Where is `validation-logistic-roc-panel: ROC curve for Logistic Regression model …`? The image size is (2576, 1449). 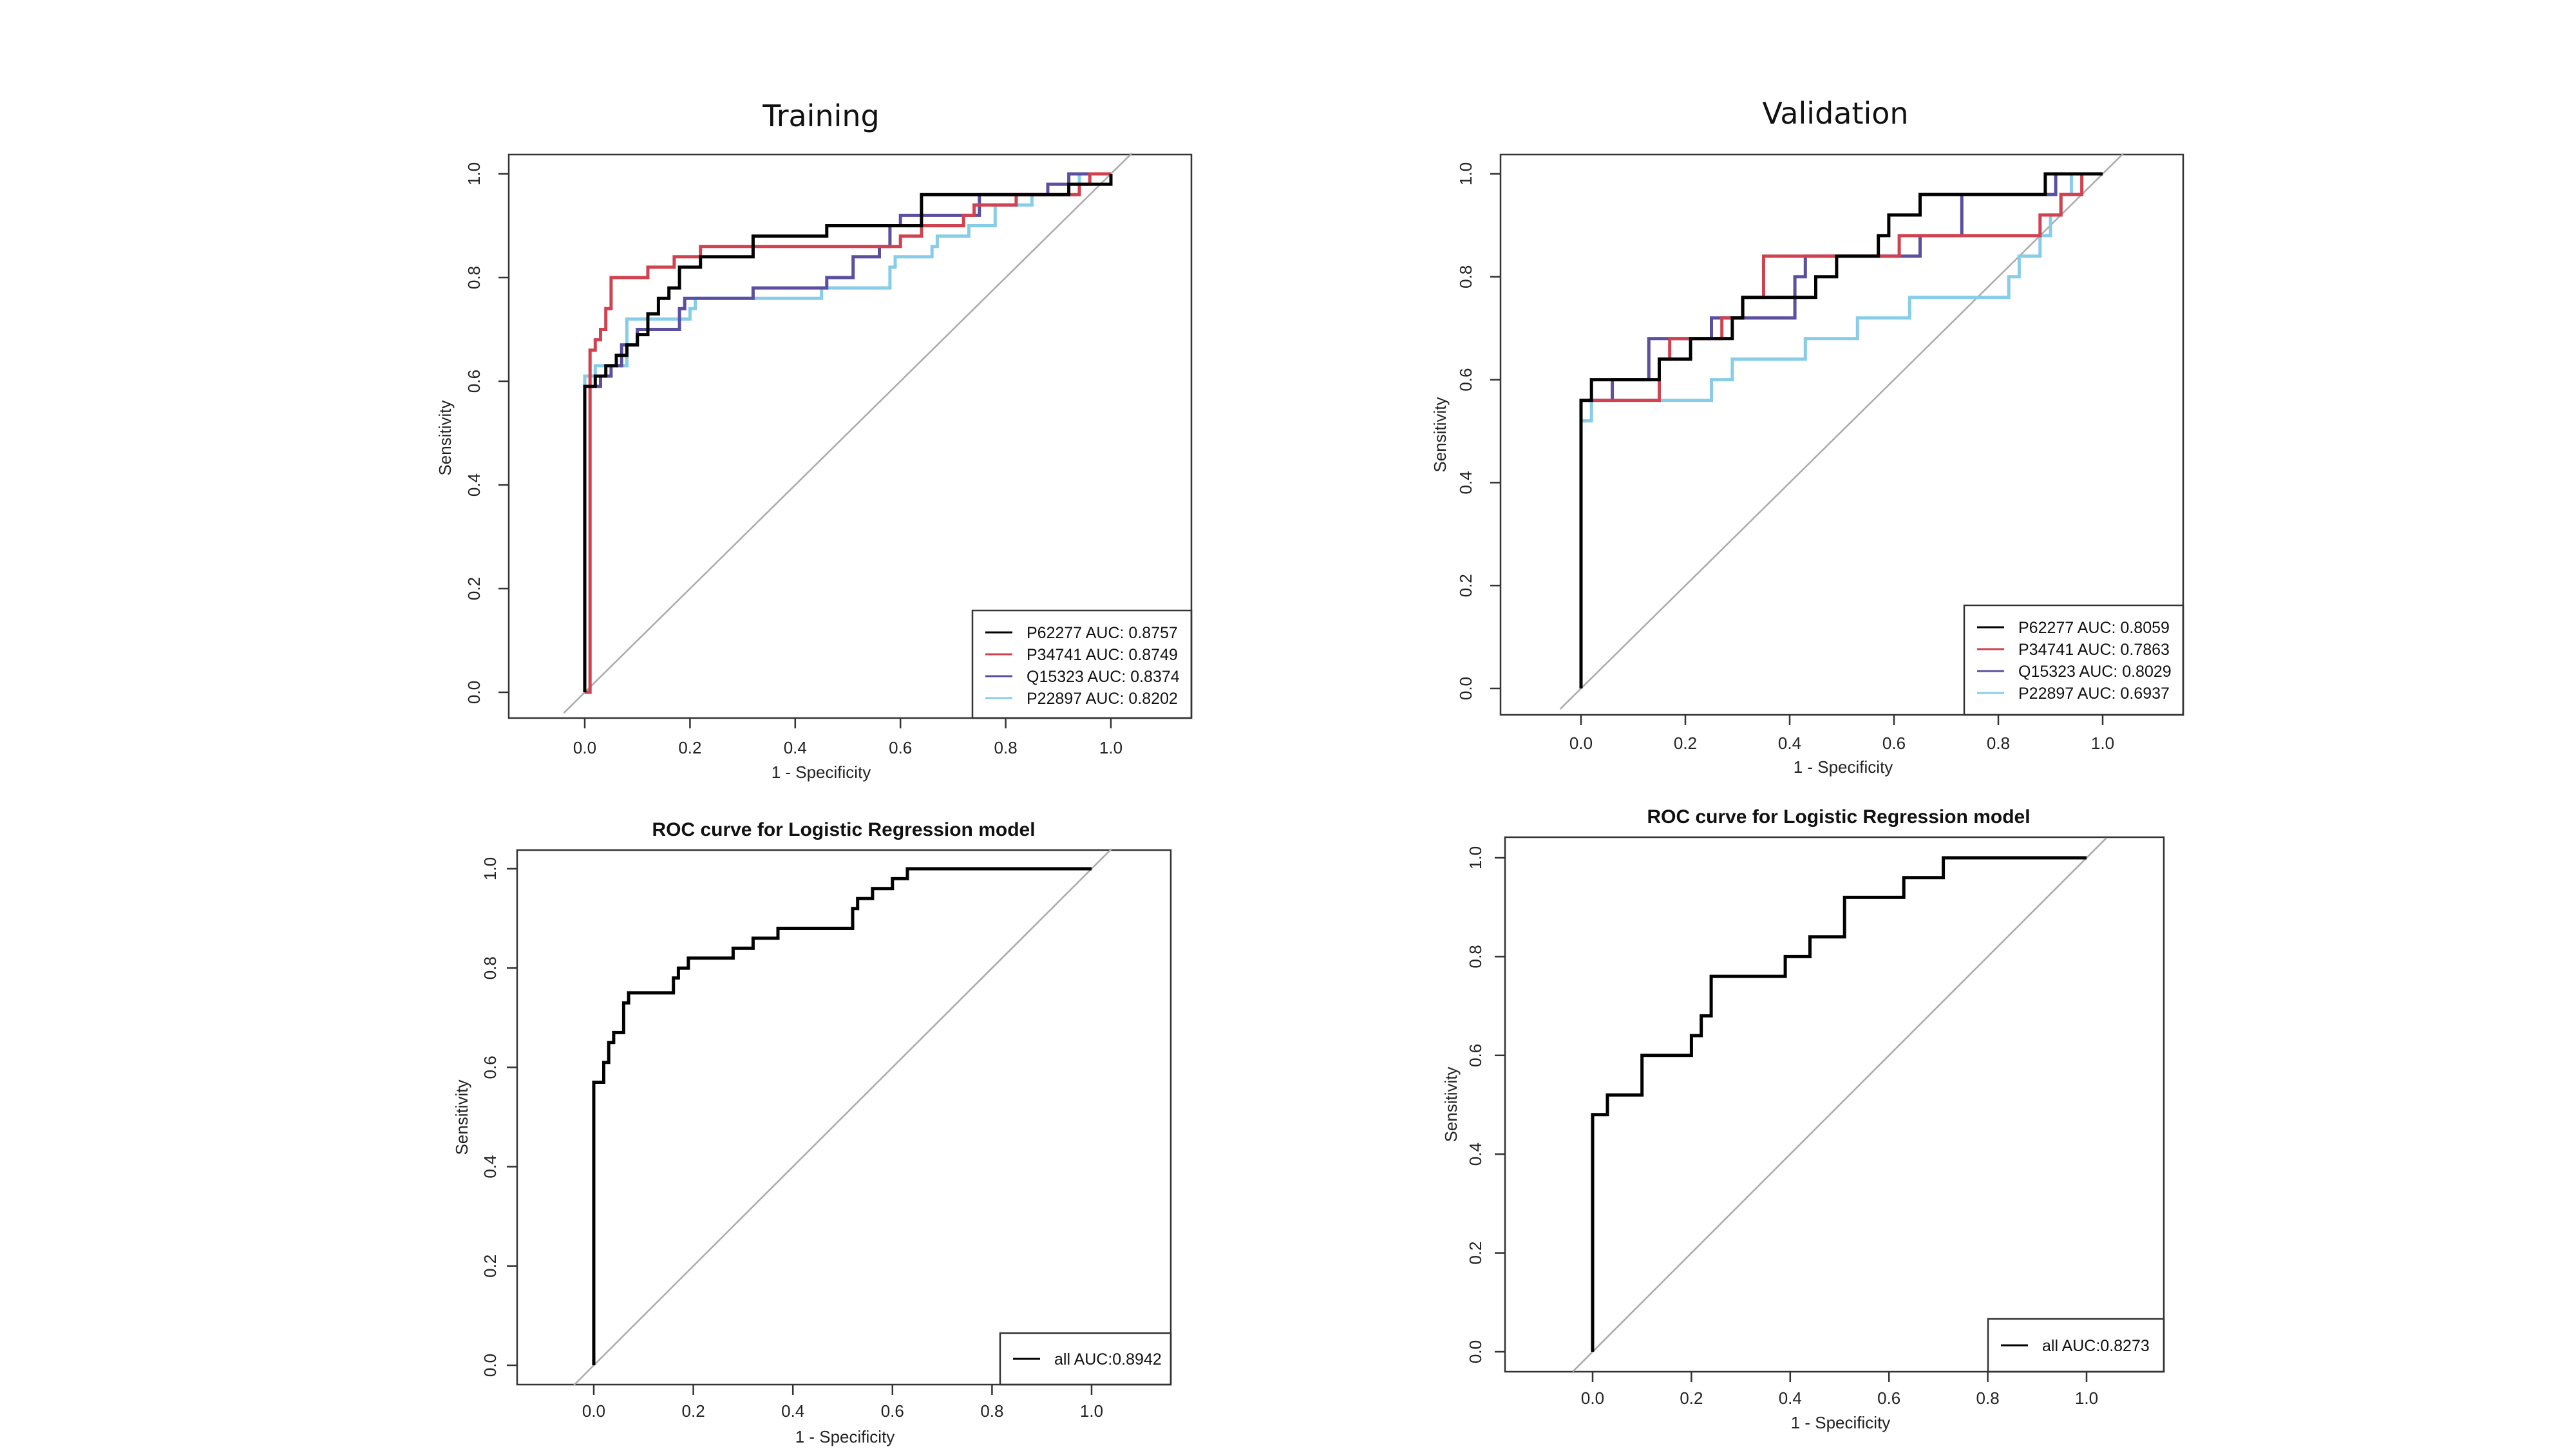
validation-logistic-roc-panel: ROC curve for Logistic Regression model … is located at coordinates (1803, 1119).